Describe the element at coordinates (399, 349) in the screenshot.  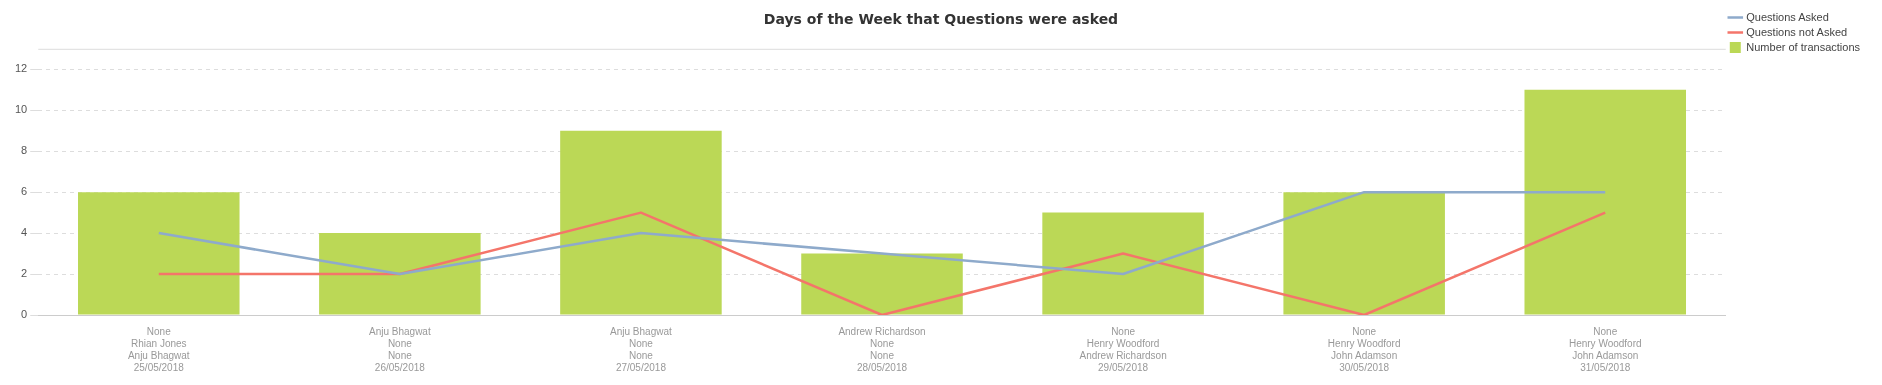
I see `x-tick-label: Anju Bhagwat None None 26/05/2018` at that location.